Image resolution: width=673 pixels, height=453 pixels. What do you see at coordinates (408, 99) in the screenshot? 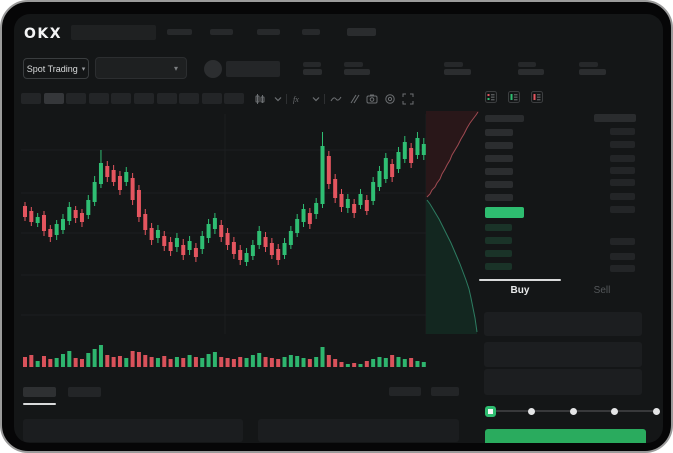
I see `fullscreen-icon` at bounding box center [408, 99].